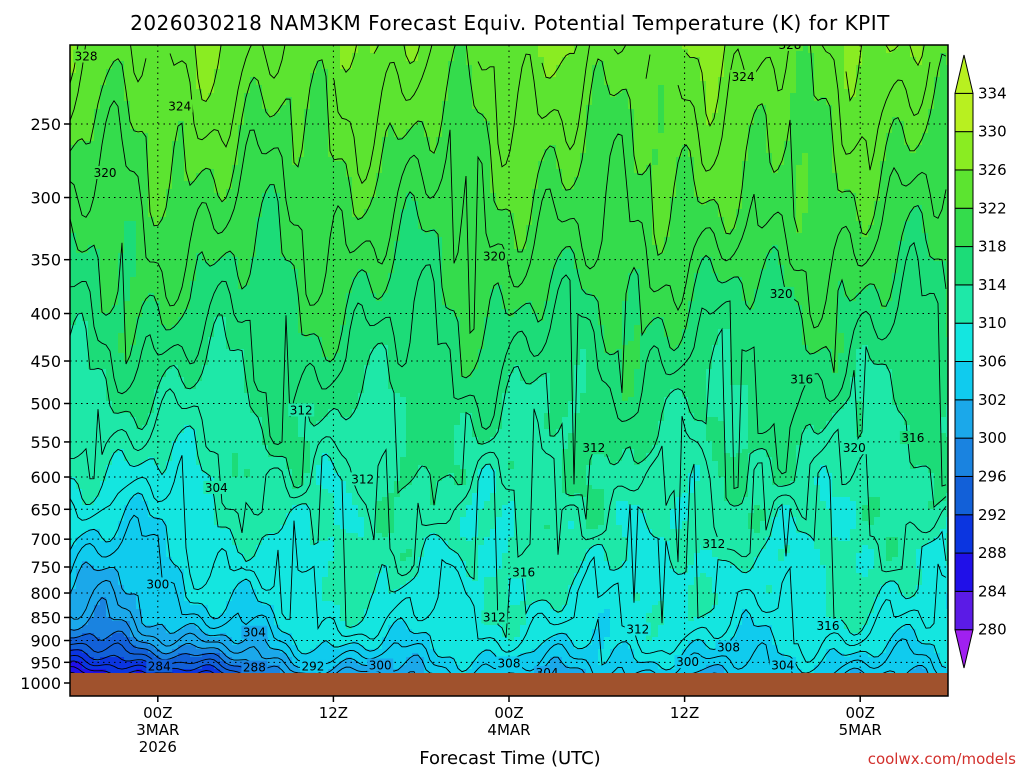 The image size is (1024, 768). Describe the element at coordinates (45, 124) in the screenshot. I see `y-tick-label: 250` at that location.